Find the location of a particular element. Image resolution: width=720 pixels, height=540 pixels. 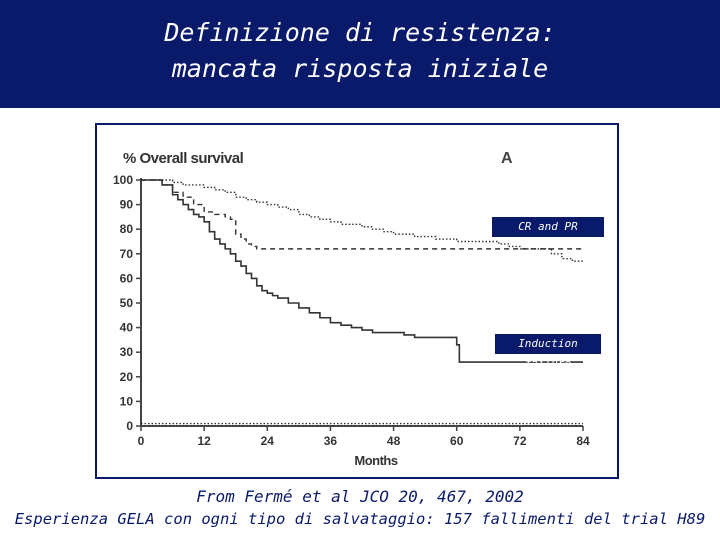

x-tick-label-72: 72 is located at coordinates (520, 441).